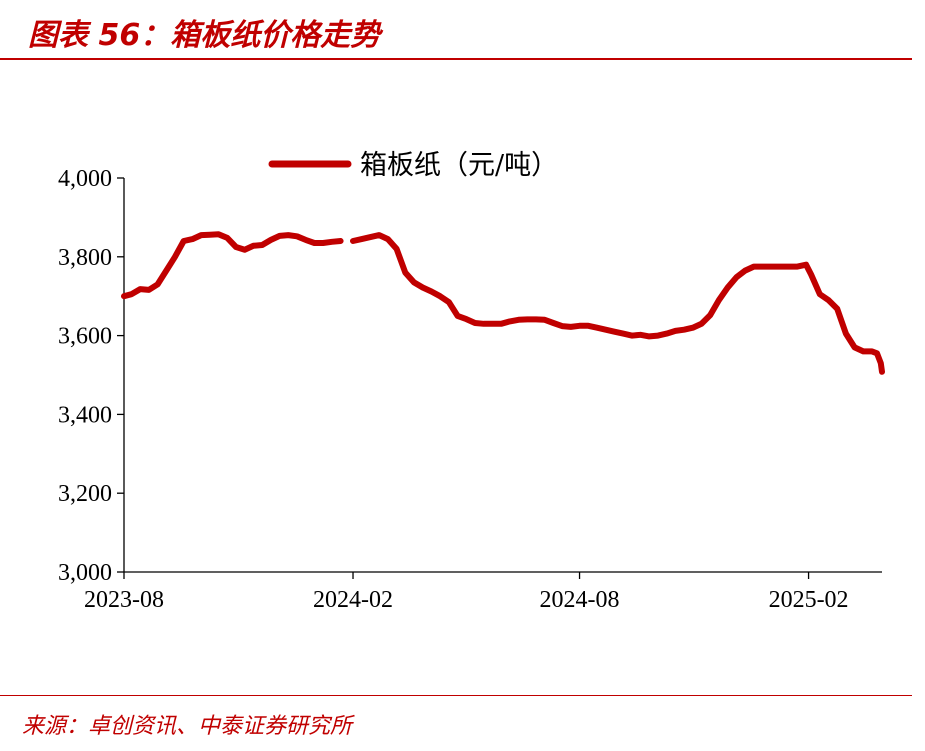 This screenshot has width=925, height=751. What do you see at coordinates (85, 179) in the screenshot?
I see `y-tick-label: 4,000` at bounding box center [85, 179].